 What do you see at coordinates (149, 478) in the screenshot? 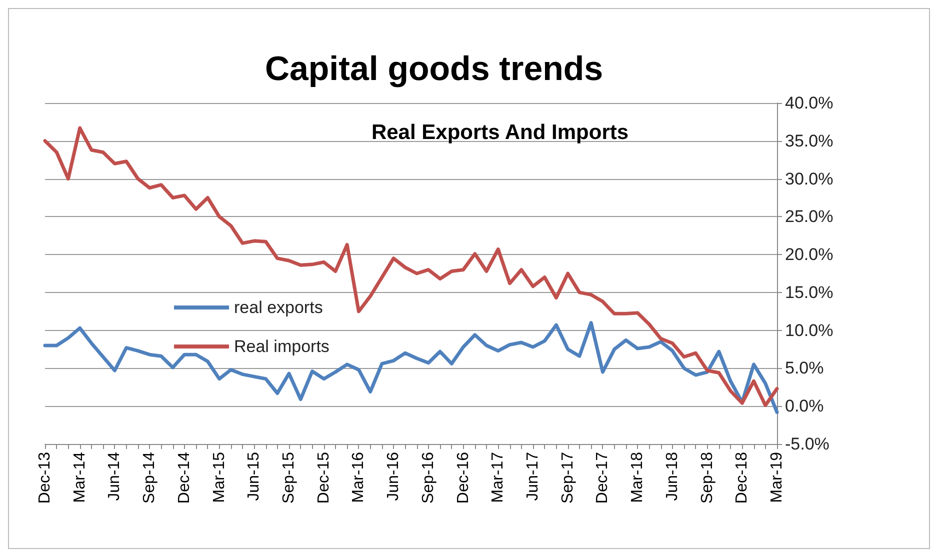
I see `x-tick-label: Sep-14` at bounding box center [149, 478].